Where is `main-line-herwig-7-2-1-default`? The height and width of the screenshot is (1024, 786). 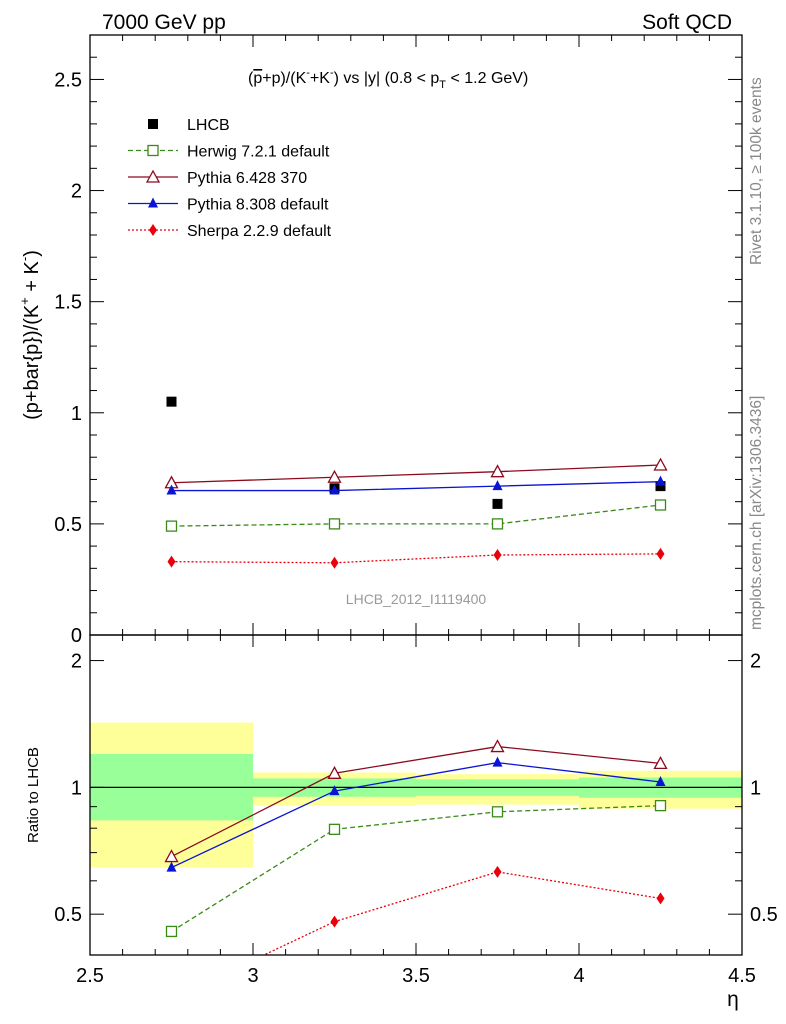
main-line-herwig-7-2-1-default is located at coordinates (416, 515).